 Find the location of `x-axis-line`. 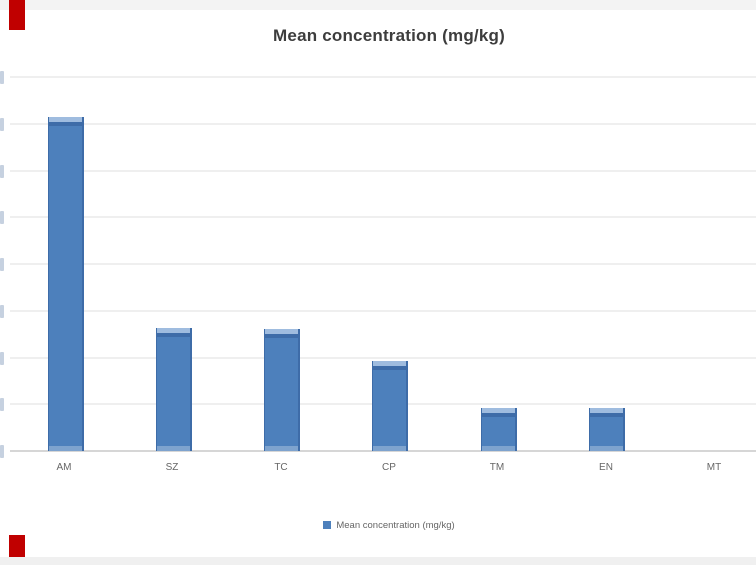

x-axis-line is located at coordinates (383, 451).